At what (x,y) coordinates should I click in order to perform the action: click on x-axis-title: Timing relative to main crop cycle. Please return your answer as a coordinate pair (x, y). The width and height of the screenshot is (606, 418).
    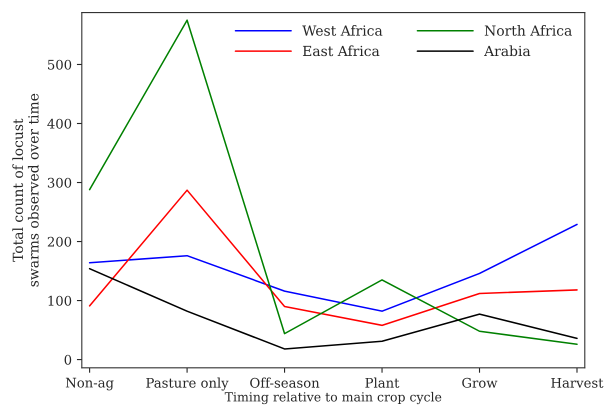
    Looking at the image, I should click on (333, 398).